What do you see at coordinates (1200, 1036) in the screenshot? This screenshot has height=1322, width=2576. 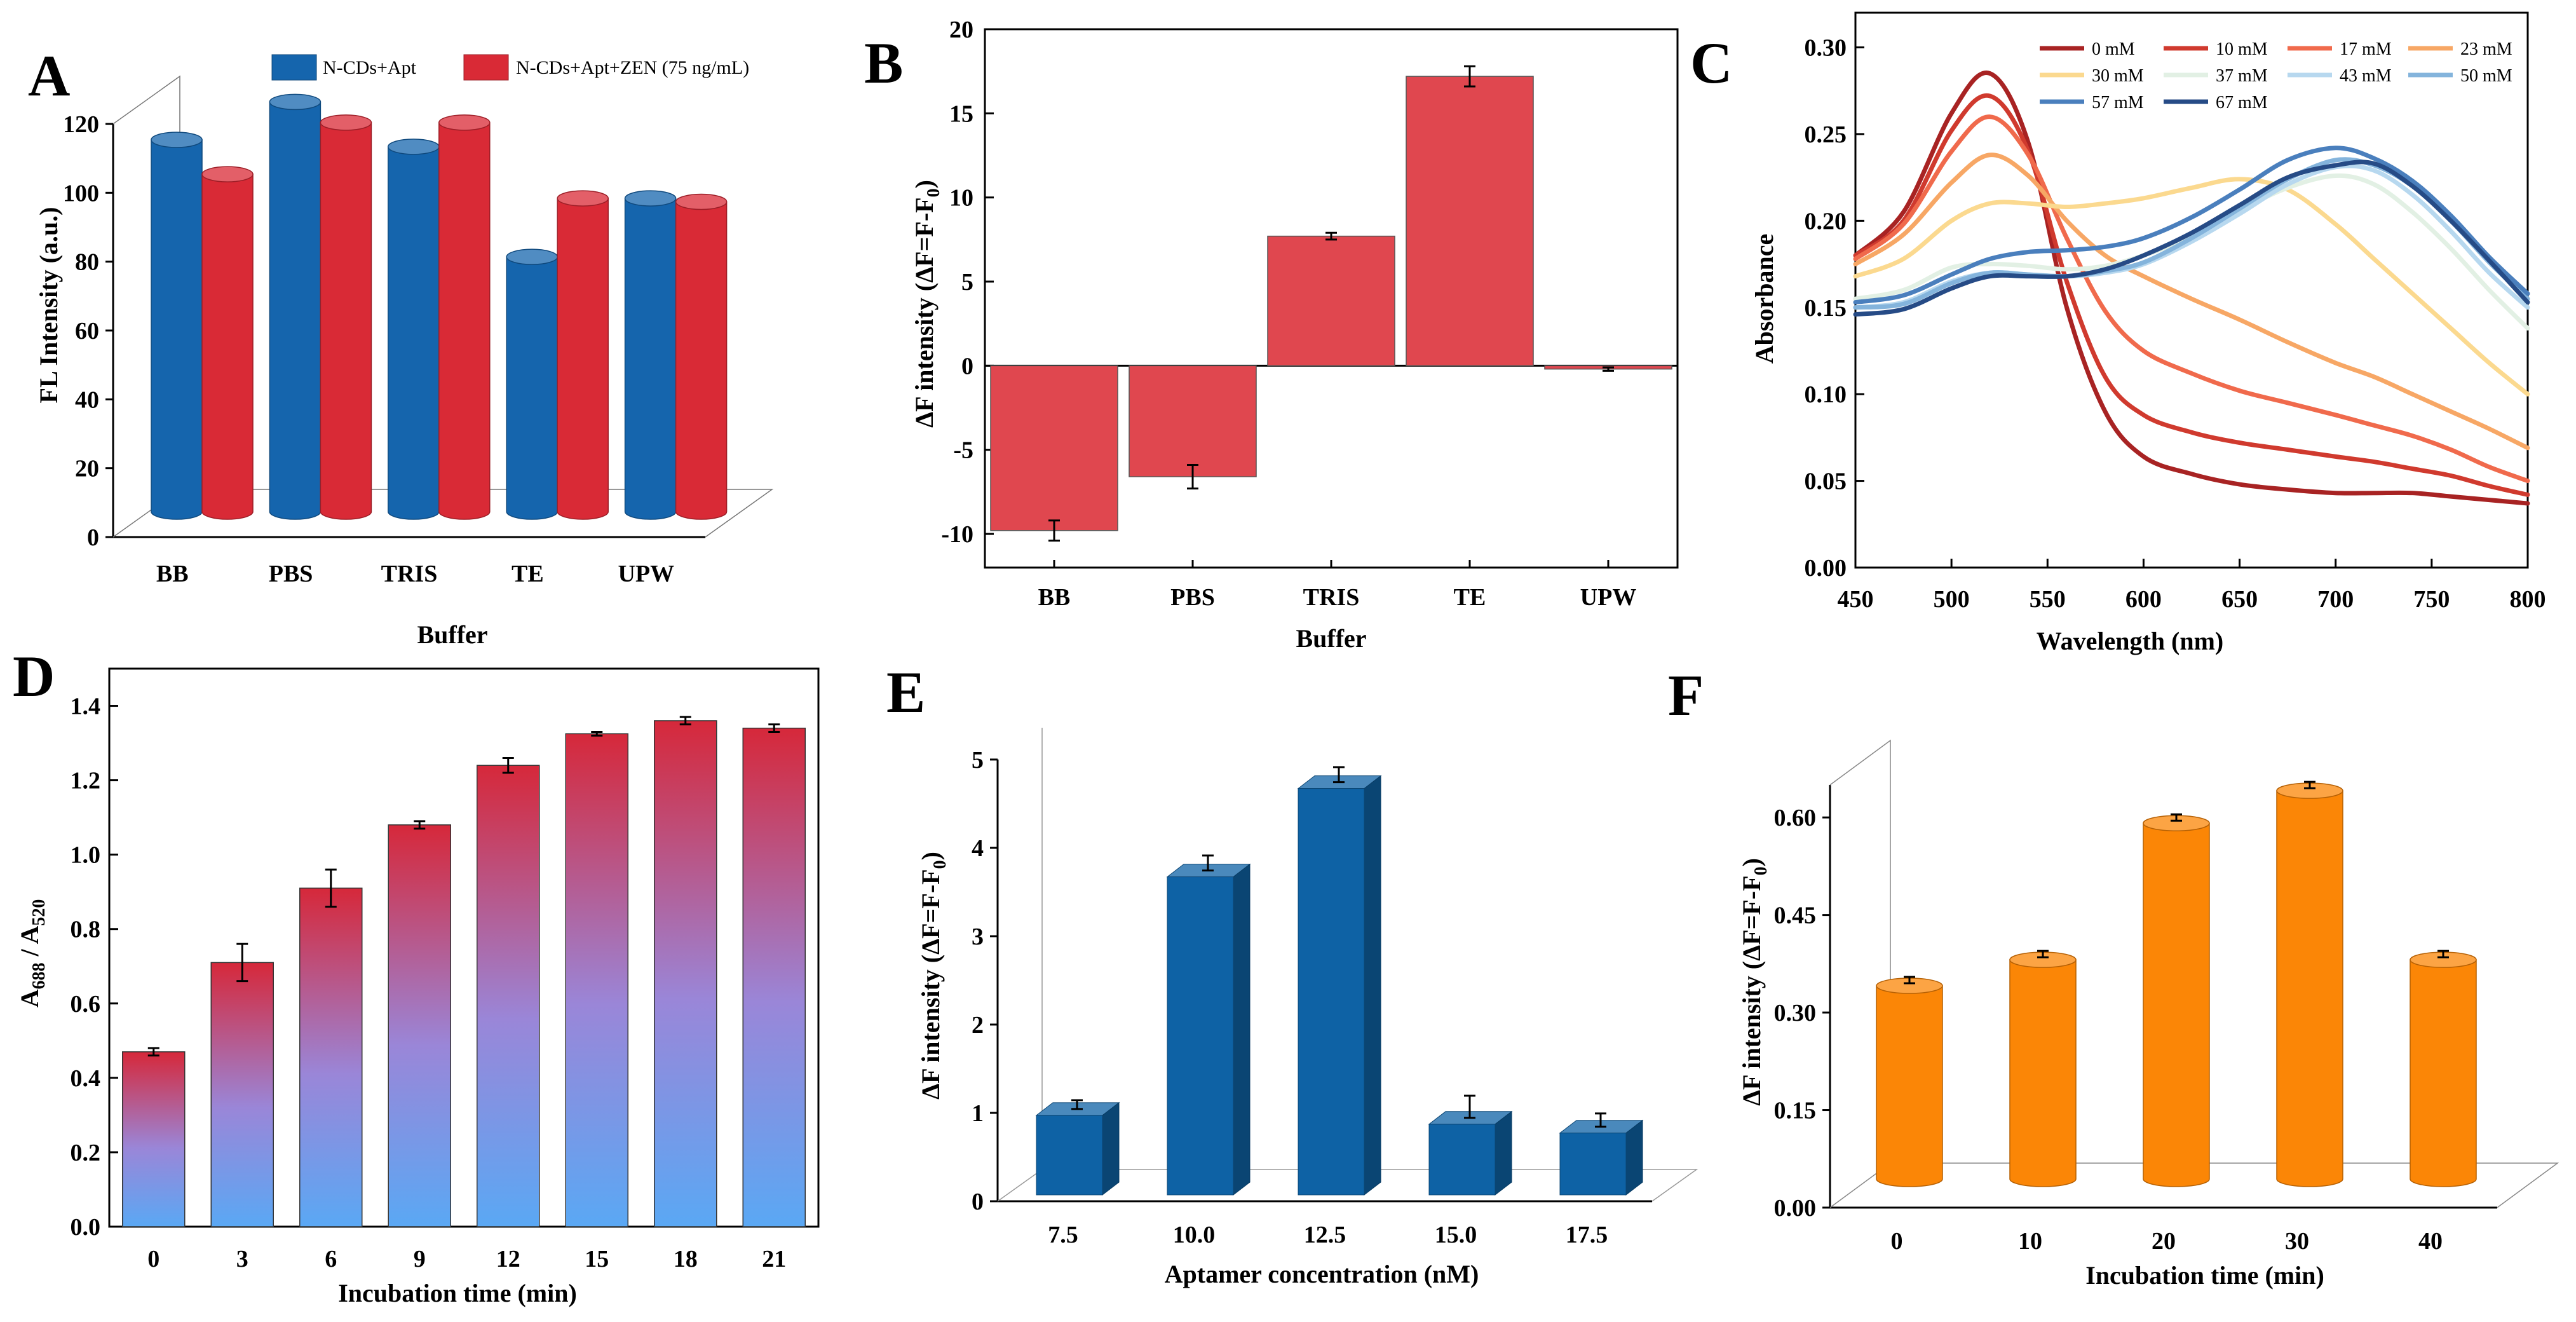 I see `bar-e` at bounding box center [1200, 1036].